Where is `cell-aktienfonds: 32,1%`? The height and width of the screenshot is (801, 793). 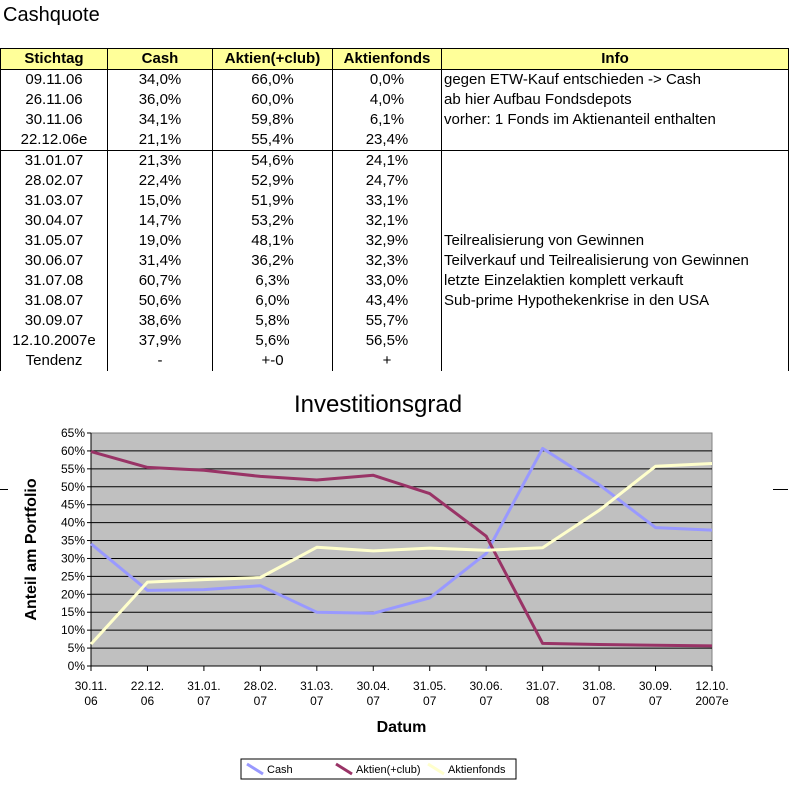
cell-aktienfonds: 32,1% is located at coordinates (387, 221).